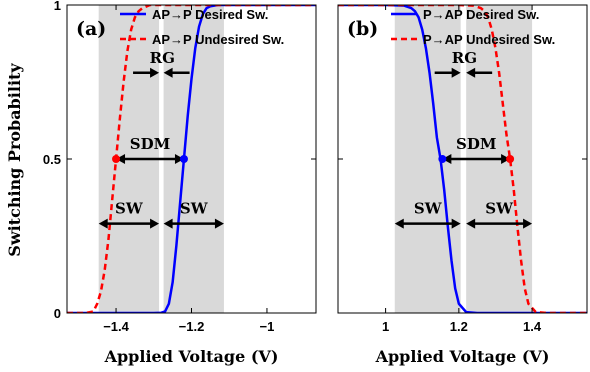 This screenshot has height=372, width=590. What do you see at coordinates (52, 159) in the screenshot?
I see `y-tick-label: 0.5` at bounding box center [52, 159].